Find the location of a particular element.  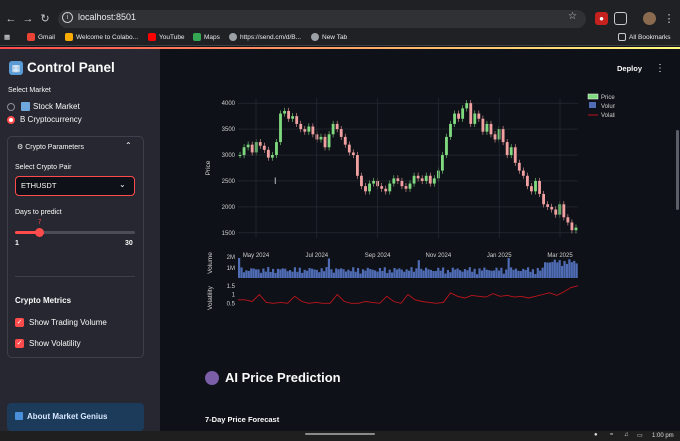

expander-header: ⚙ Crypto Parameters is located at coordinates (50, 147).